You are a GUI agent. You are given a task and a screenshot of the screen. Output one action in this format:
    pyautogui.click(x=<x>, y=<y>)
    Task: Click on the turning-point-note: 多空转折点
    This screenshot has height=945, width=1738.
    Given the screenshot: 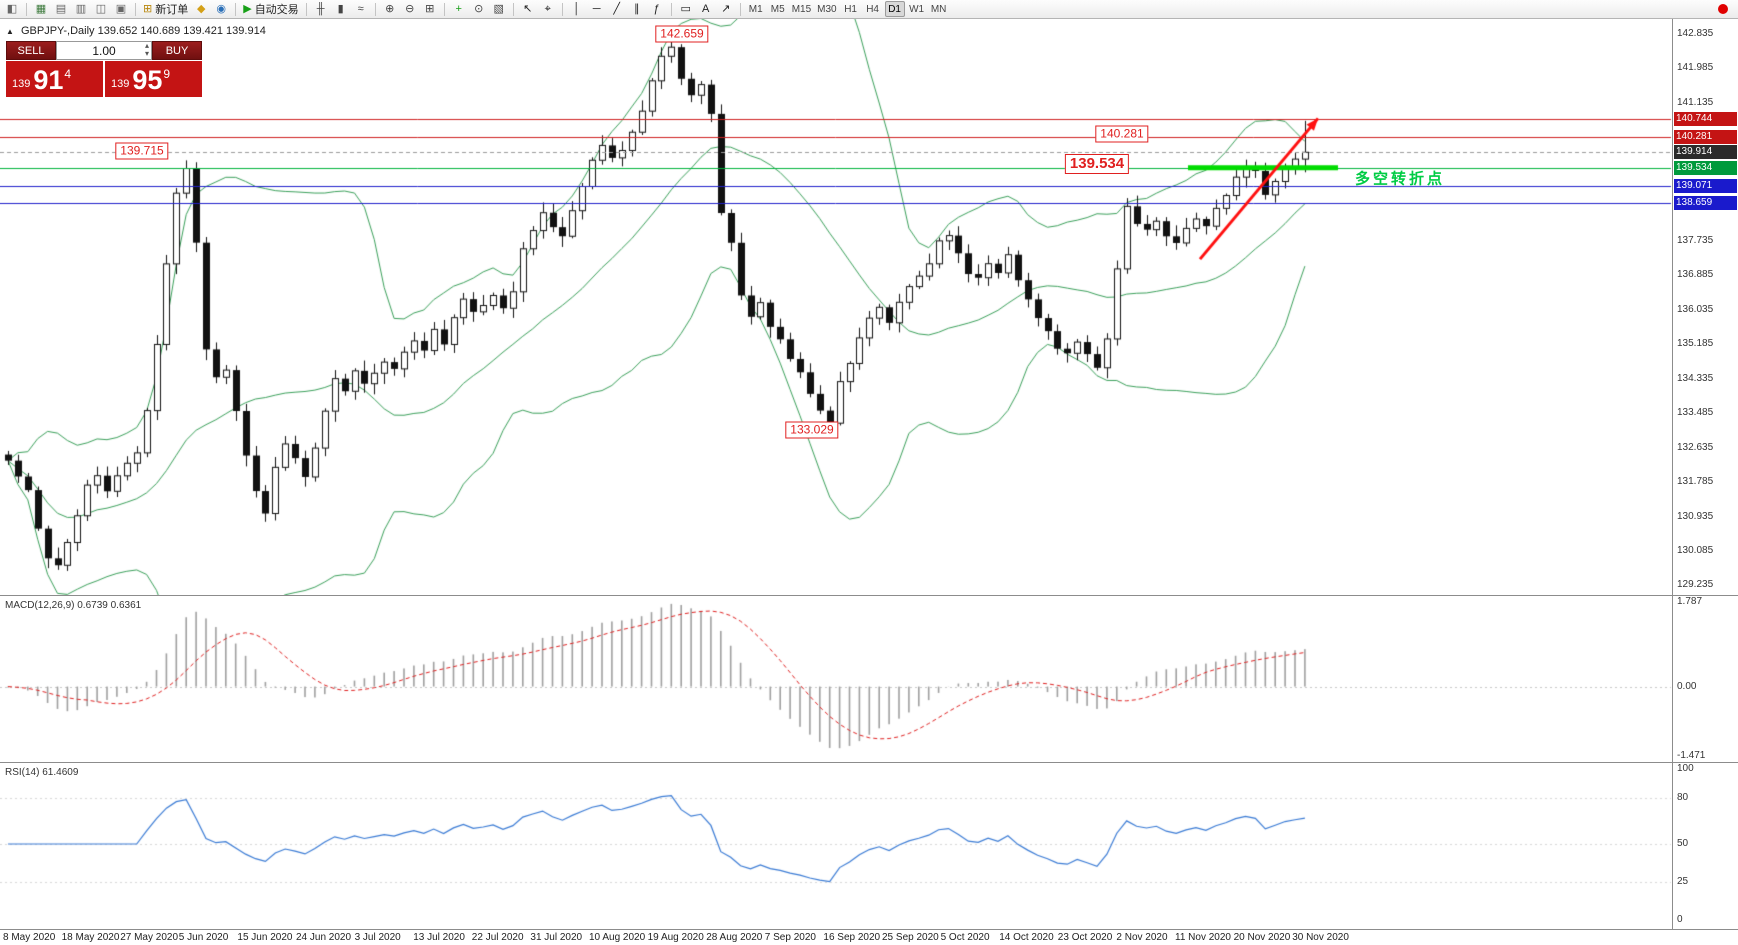 What is the action you would take?
    pyautogui.click(x=1400, y=179)
    